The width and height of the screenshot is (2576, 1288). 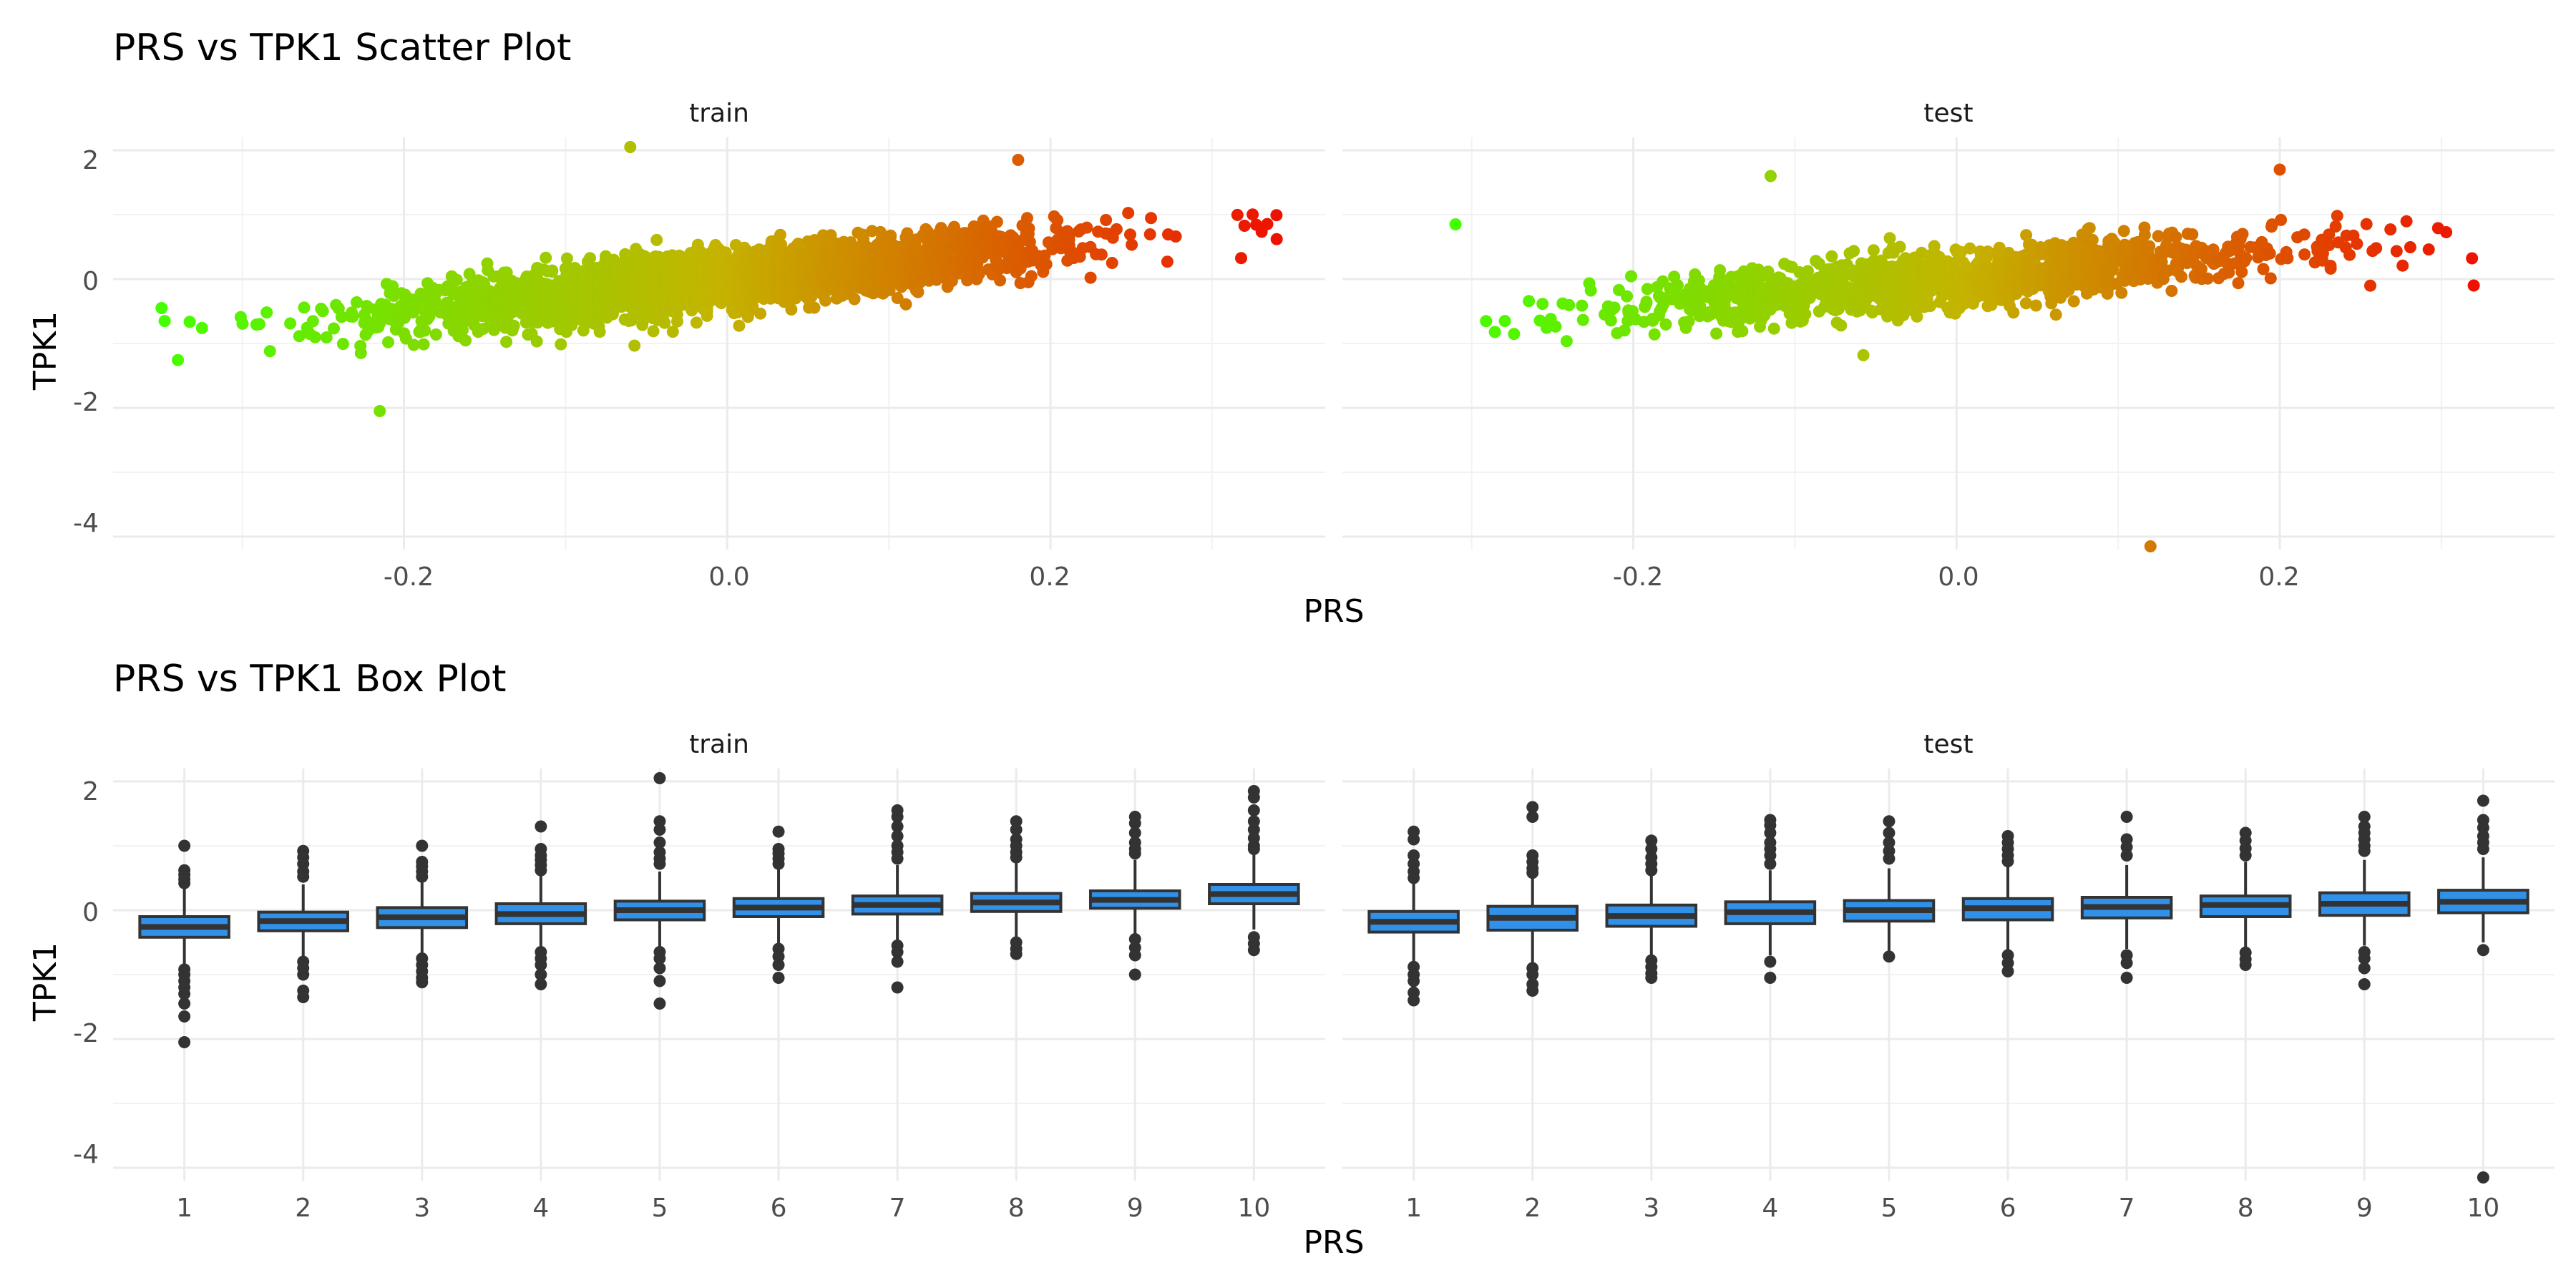 What do you see at coordinates (719, 113) in the screenshot?
I see `scatter-strip-train: train` at bounding box center [719, 113].